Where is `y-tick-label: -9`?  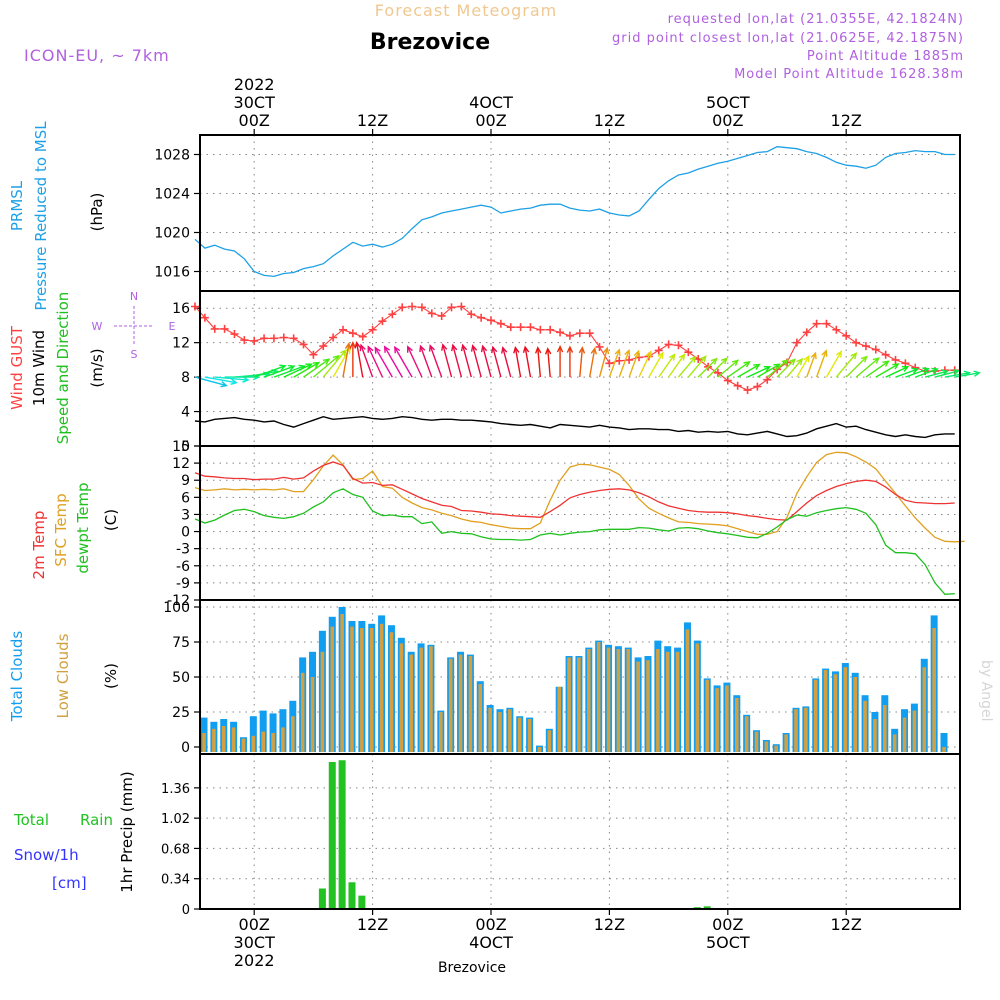
y-tick-label: -9 is located at coordinates (183, 584).